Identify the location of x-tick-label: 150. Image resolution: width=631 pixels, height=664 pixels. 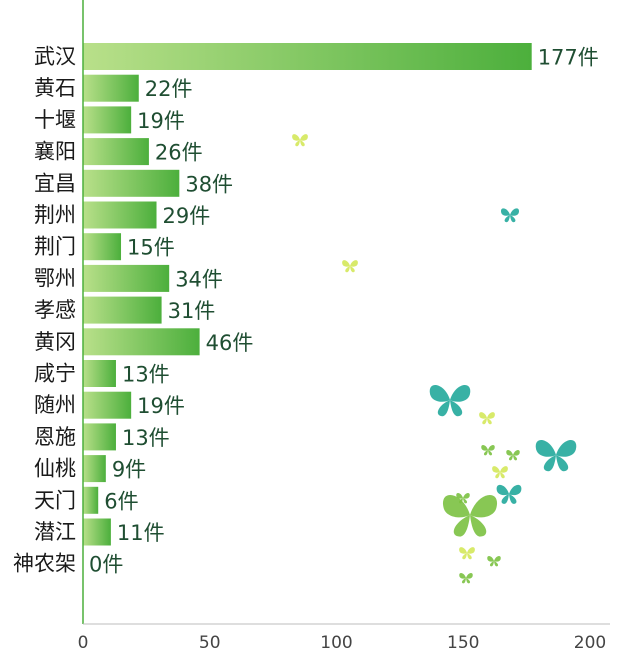
(463, 643).